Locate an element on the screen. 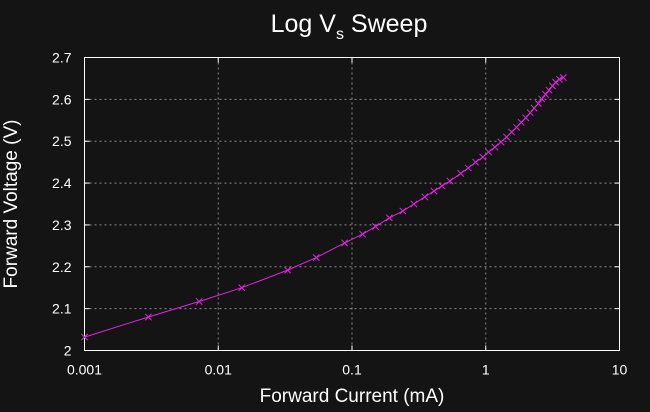  y-tick-label: 2 is located at coordinates (68, 351).